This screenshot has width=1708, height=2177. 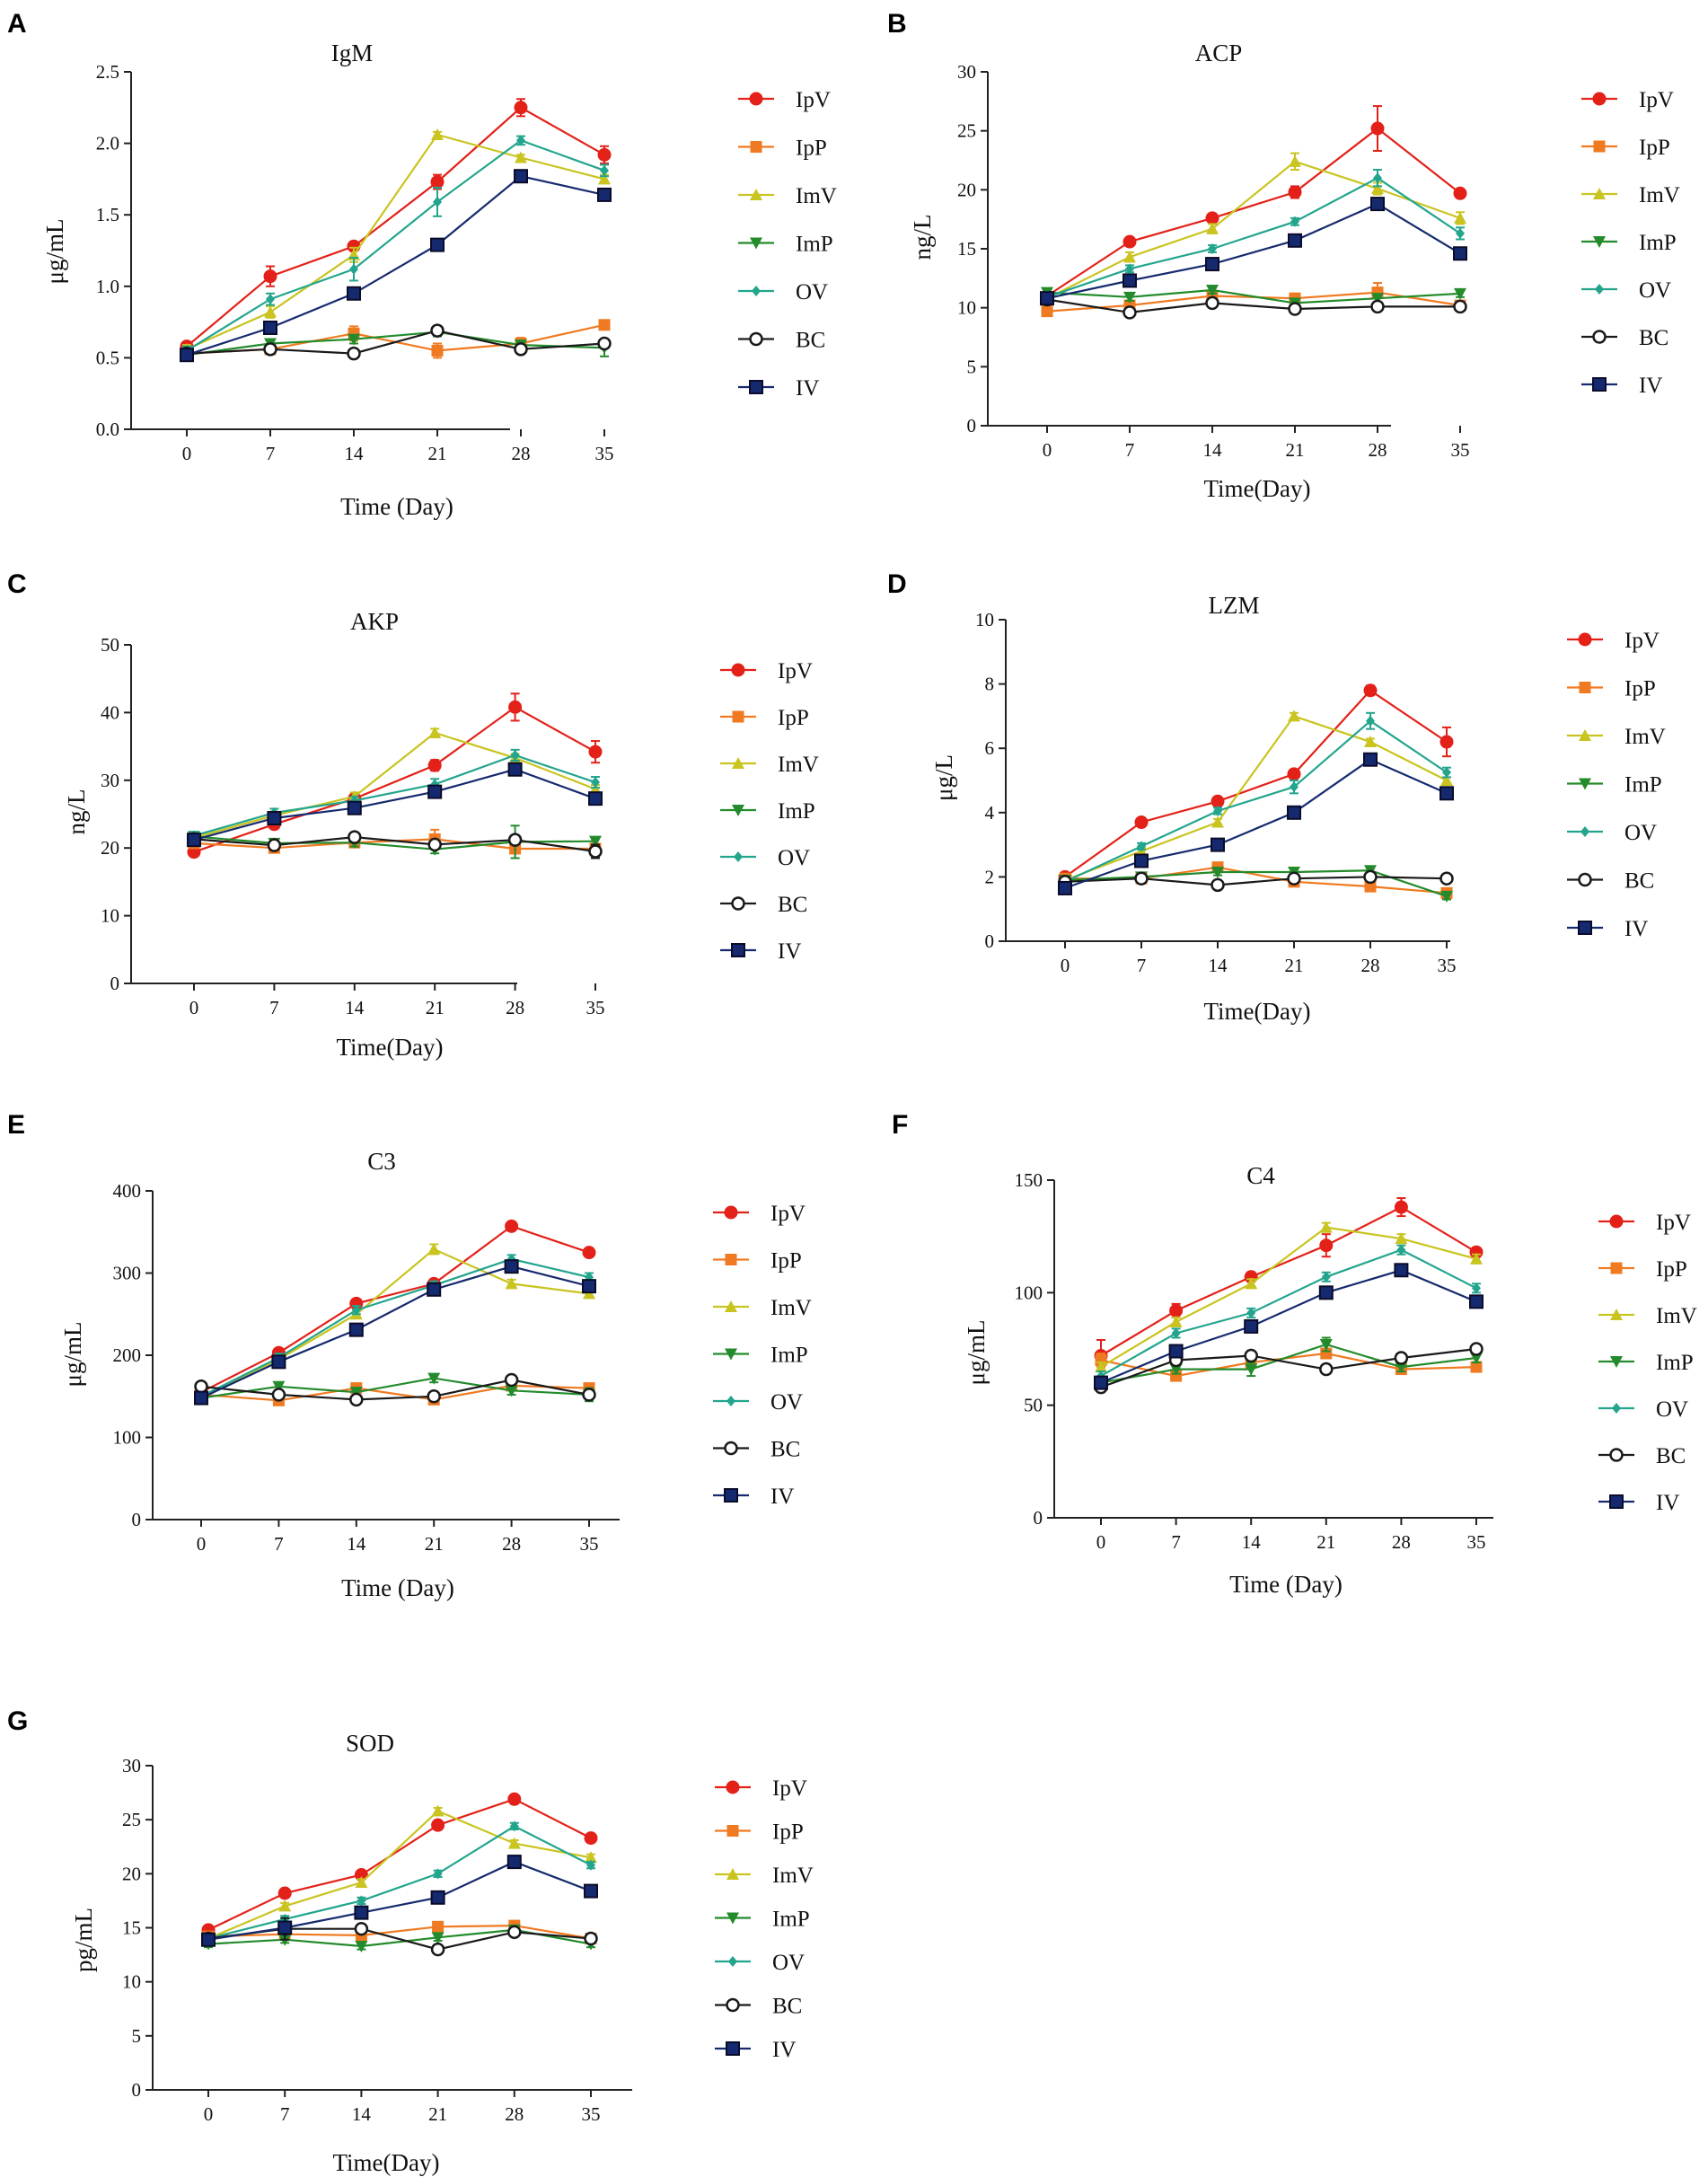 I want to click on legend-item-ipp: IpP, so click(x=759, y=1832).